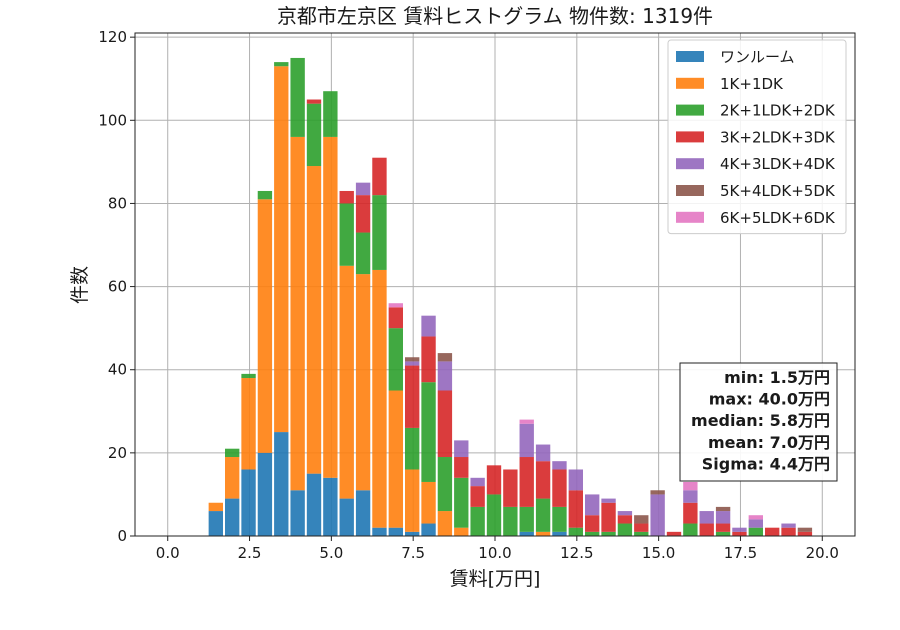 This screenshot has width=900, height=630. Describe the element at coordinates (494, 553) in the screenshot. I see `x-tick-label: 10.0` at that location.